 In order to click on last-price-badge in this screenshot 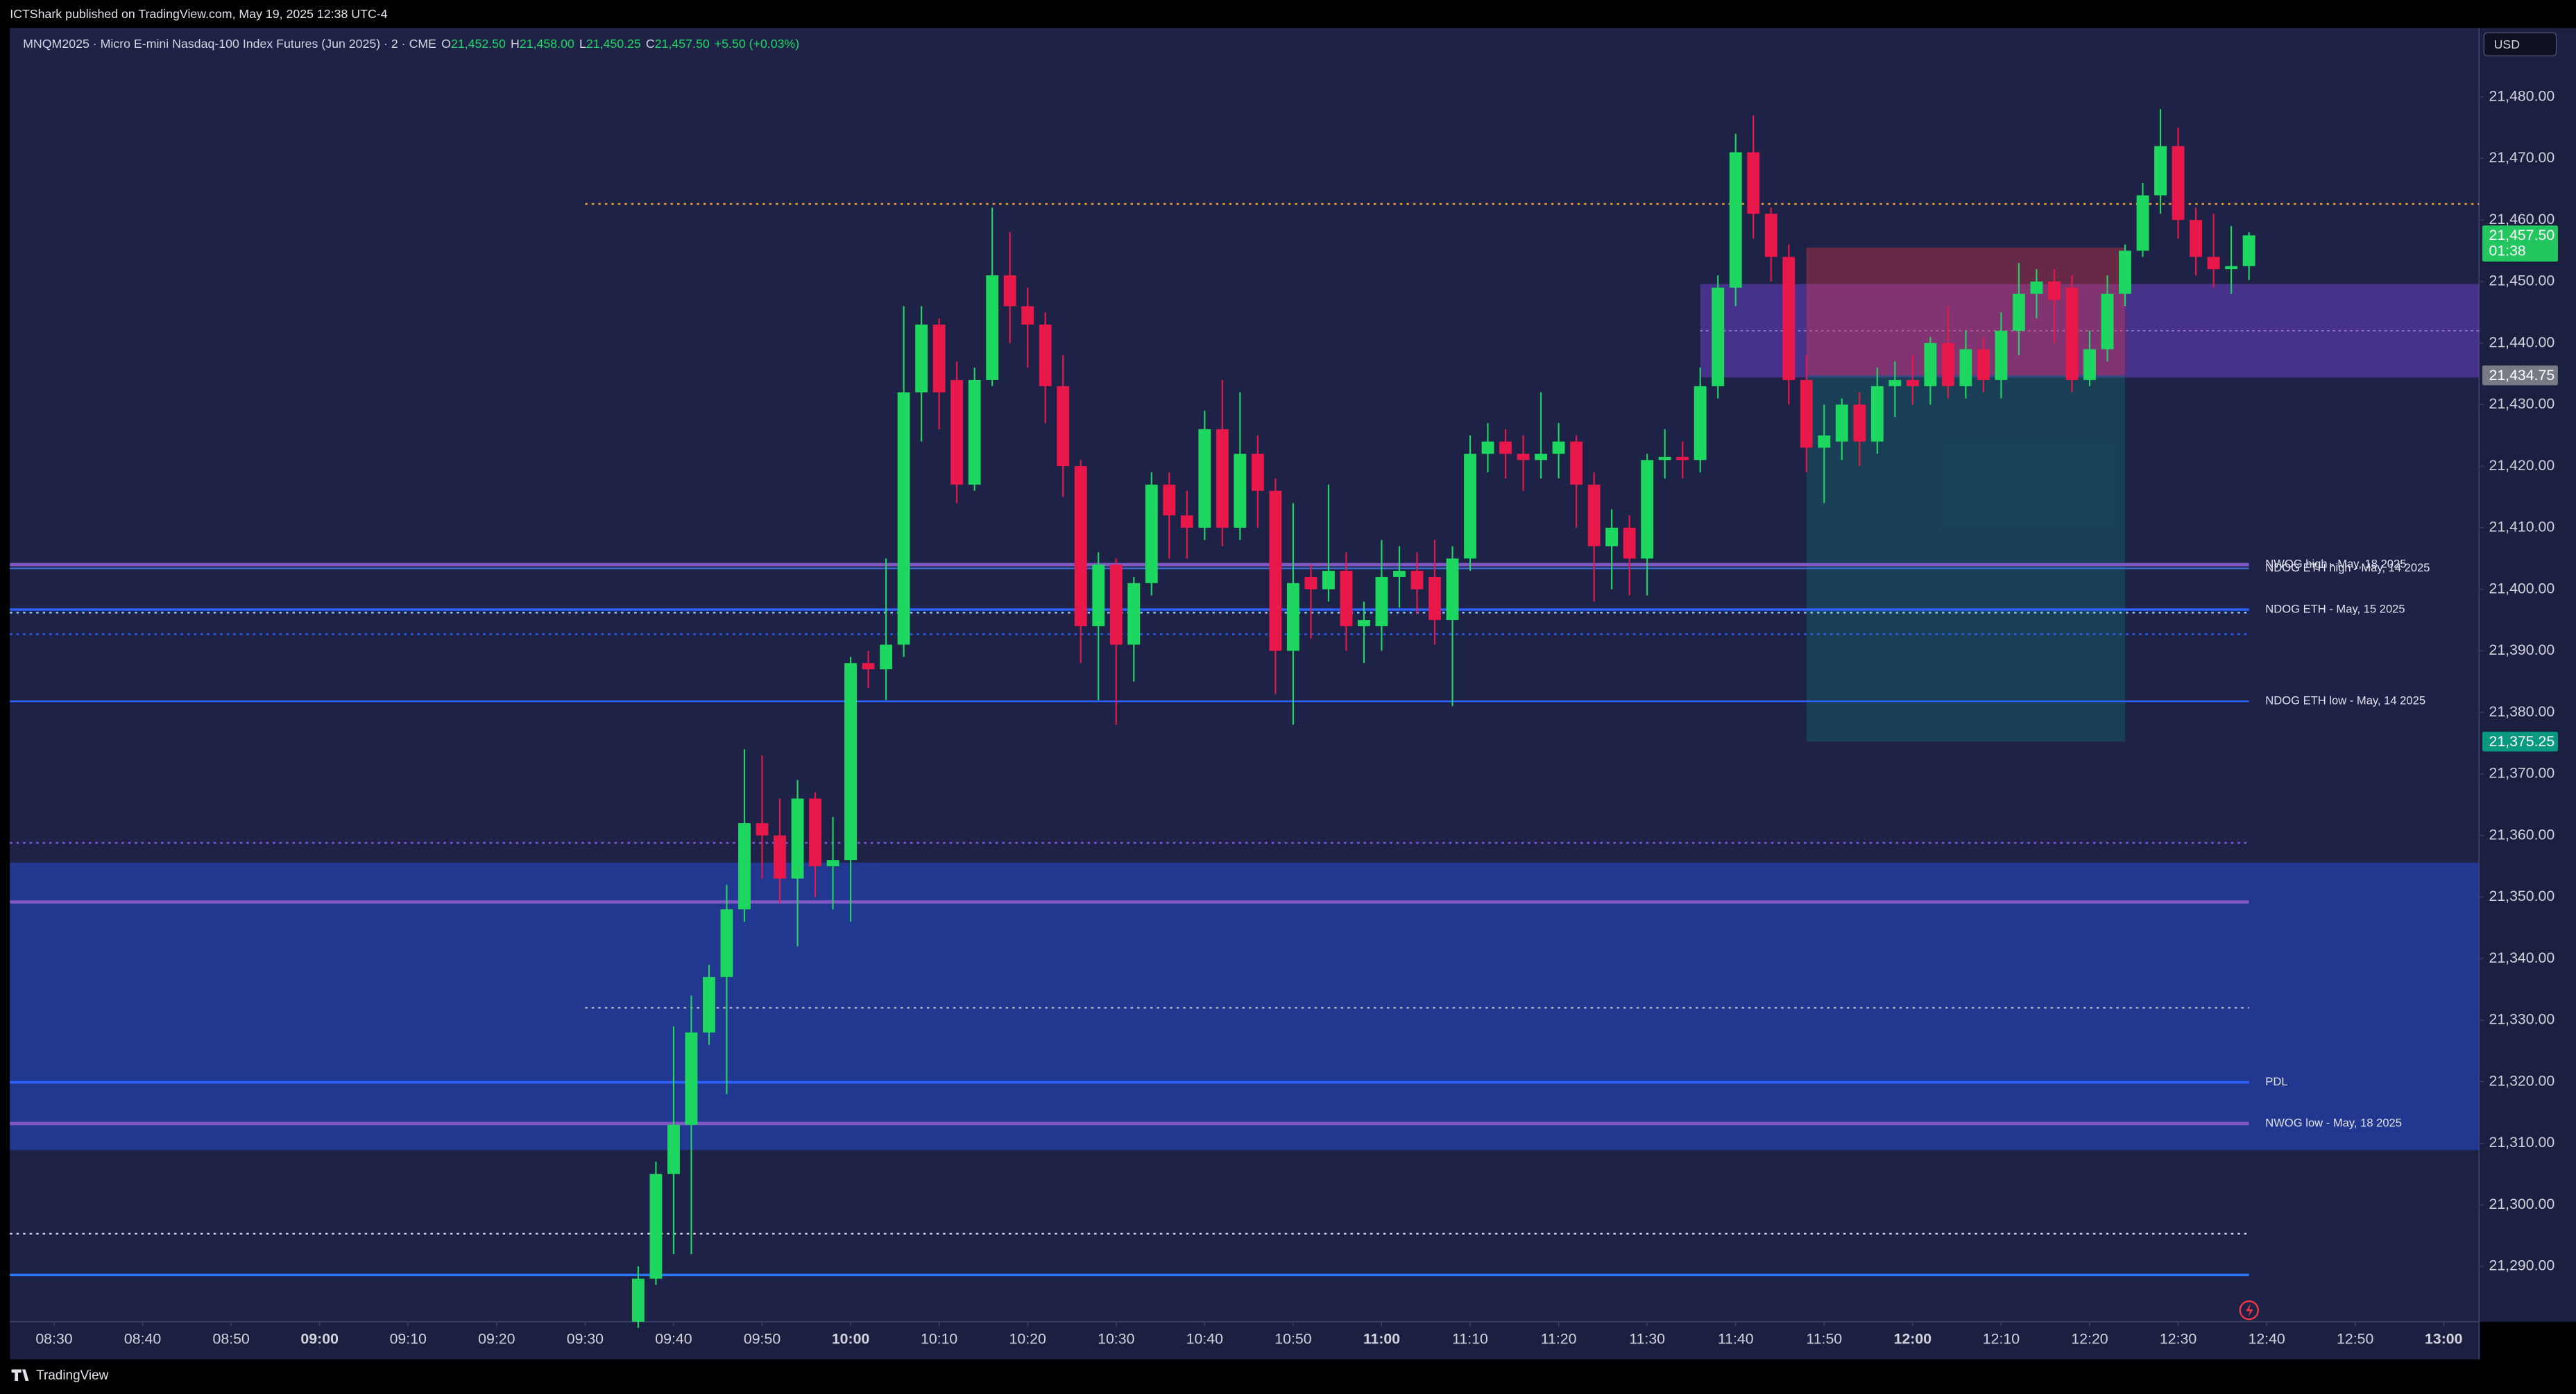, I will do `click(2520, 244)`.